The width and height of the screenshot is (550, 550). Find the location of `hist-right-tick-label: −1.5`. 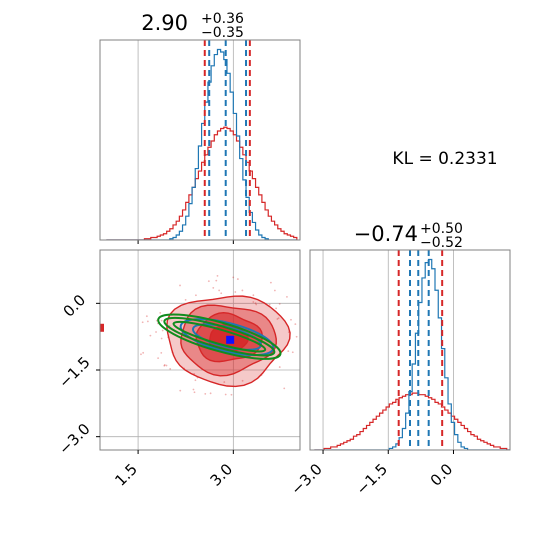

hist-right-tick-label: −1.5 is located at coordinates (372, 479).